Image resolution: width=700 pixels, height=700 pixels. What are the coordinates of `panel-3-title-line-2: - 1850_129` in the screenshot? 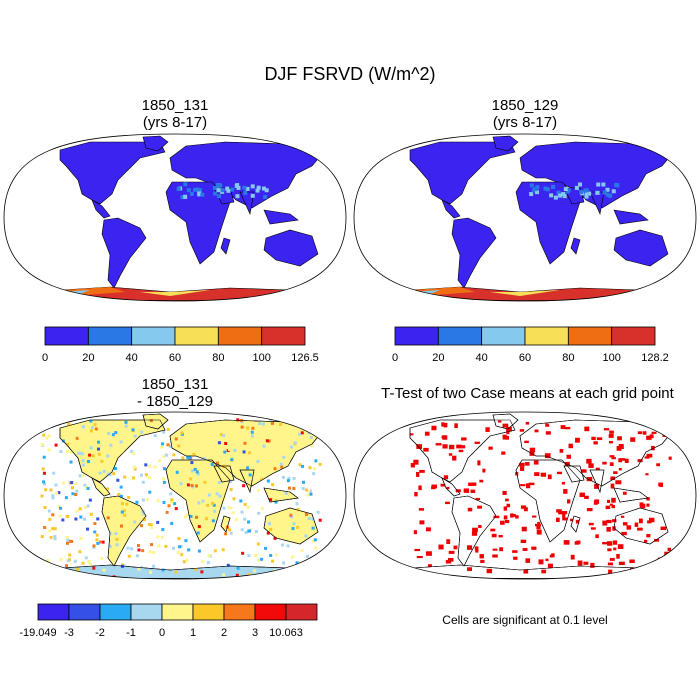 It's located at (175, 401).